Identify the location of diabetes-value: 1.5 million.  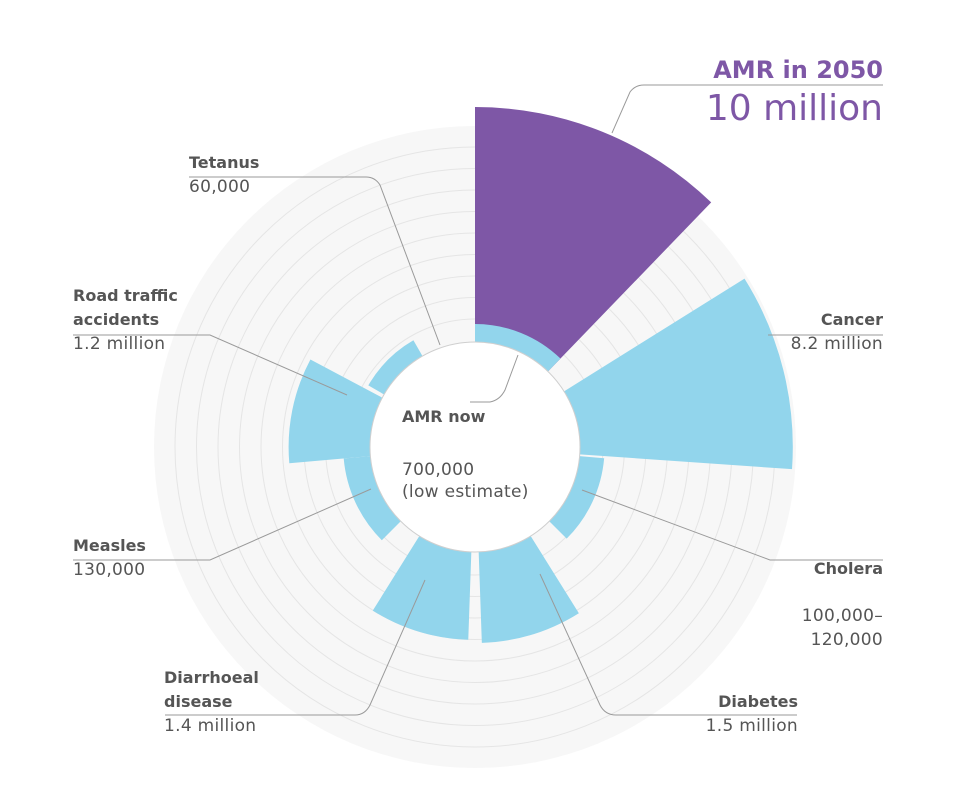
(751, 726).